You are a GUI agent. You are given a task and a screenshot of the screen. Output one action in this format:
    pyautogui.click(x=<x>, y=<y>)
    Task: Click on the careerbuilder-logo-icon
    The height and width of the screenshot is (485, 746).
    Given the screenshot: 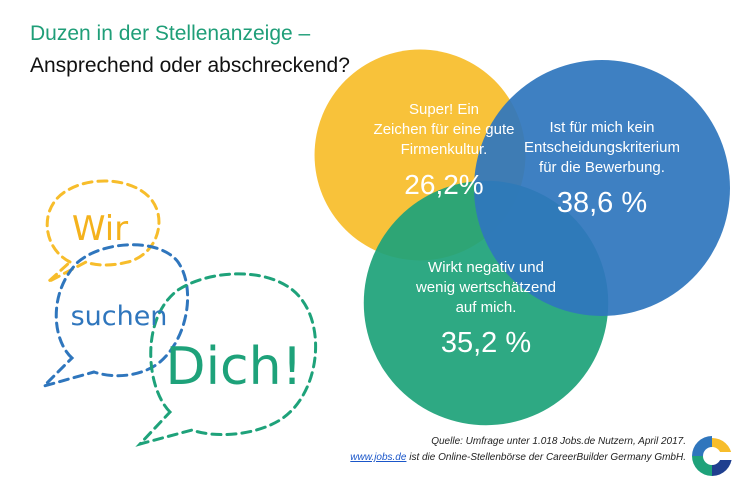 What is the action you would take?
    pyautogui.click(x=712, y=456)
    